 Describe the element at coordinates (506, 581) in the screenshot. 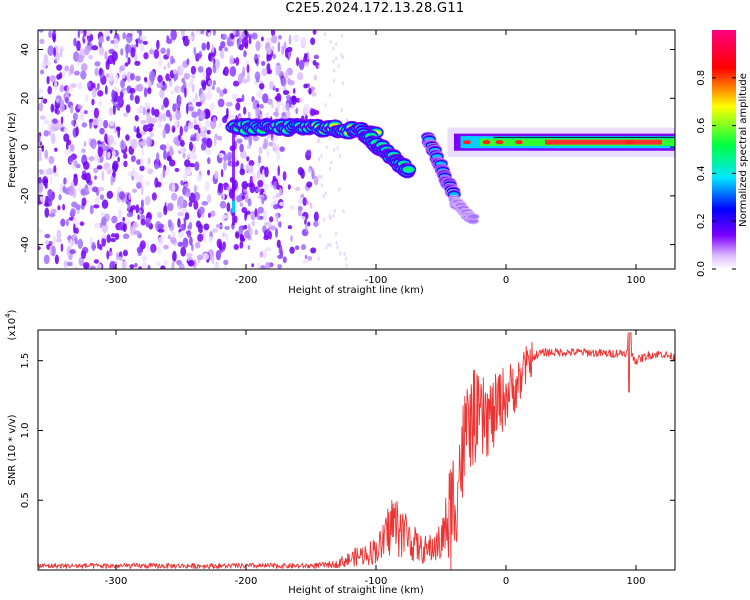

I see `snr-x-tick-label: 0` at that location.